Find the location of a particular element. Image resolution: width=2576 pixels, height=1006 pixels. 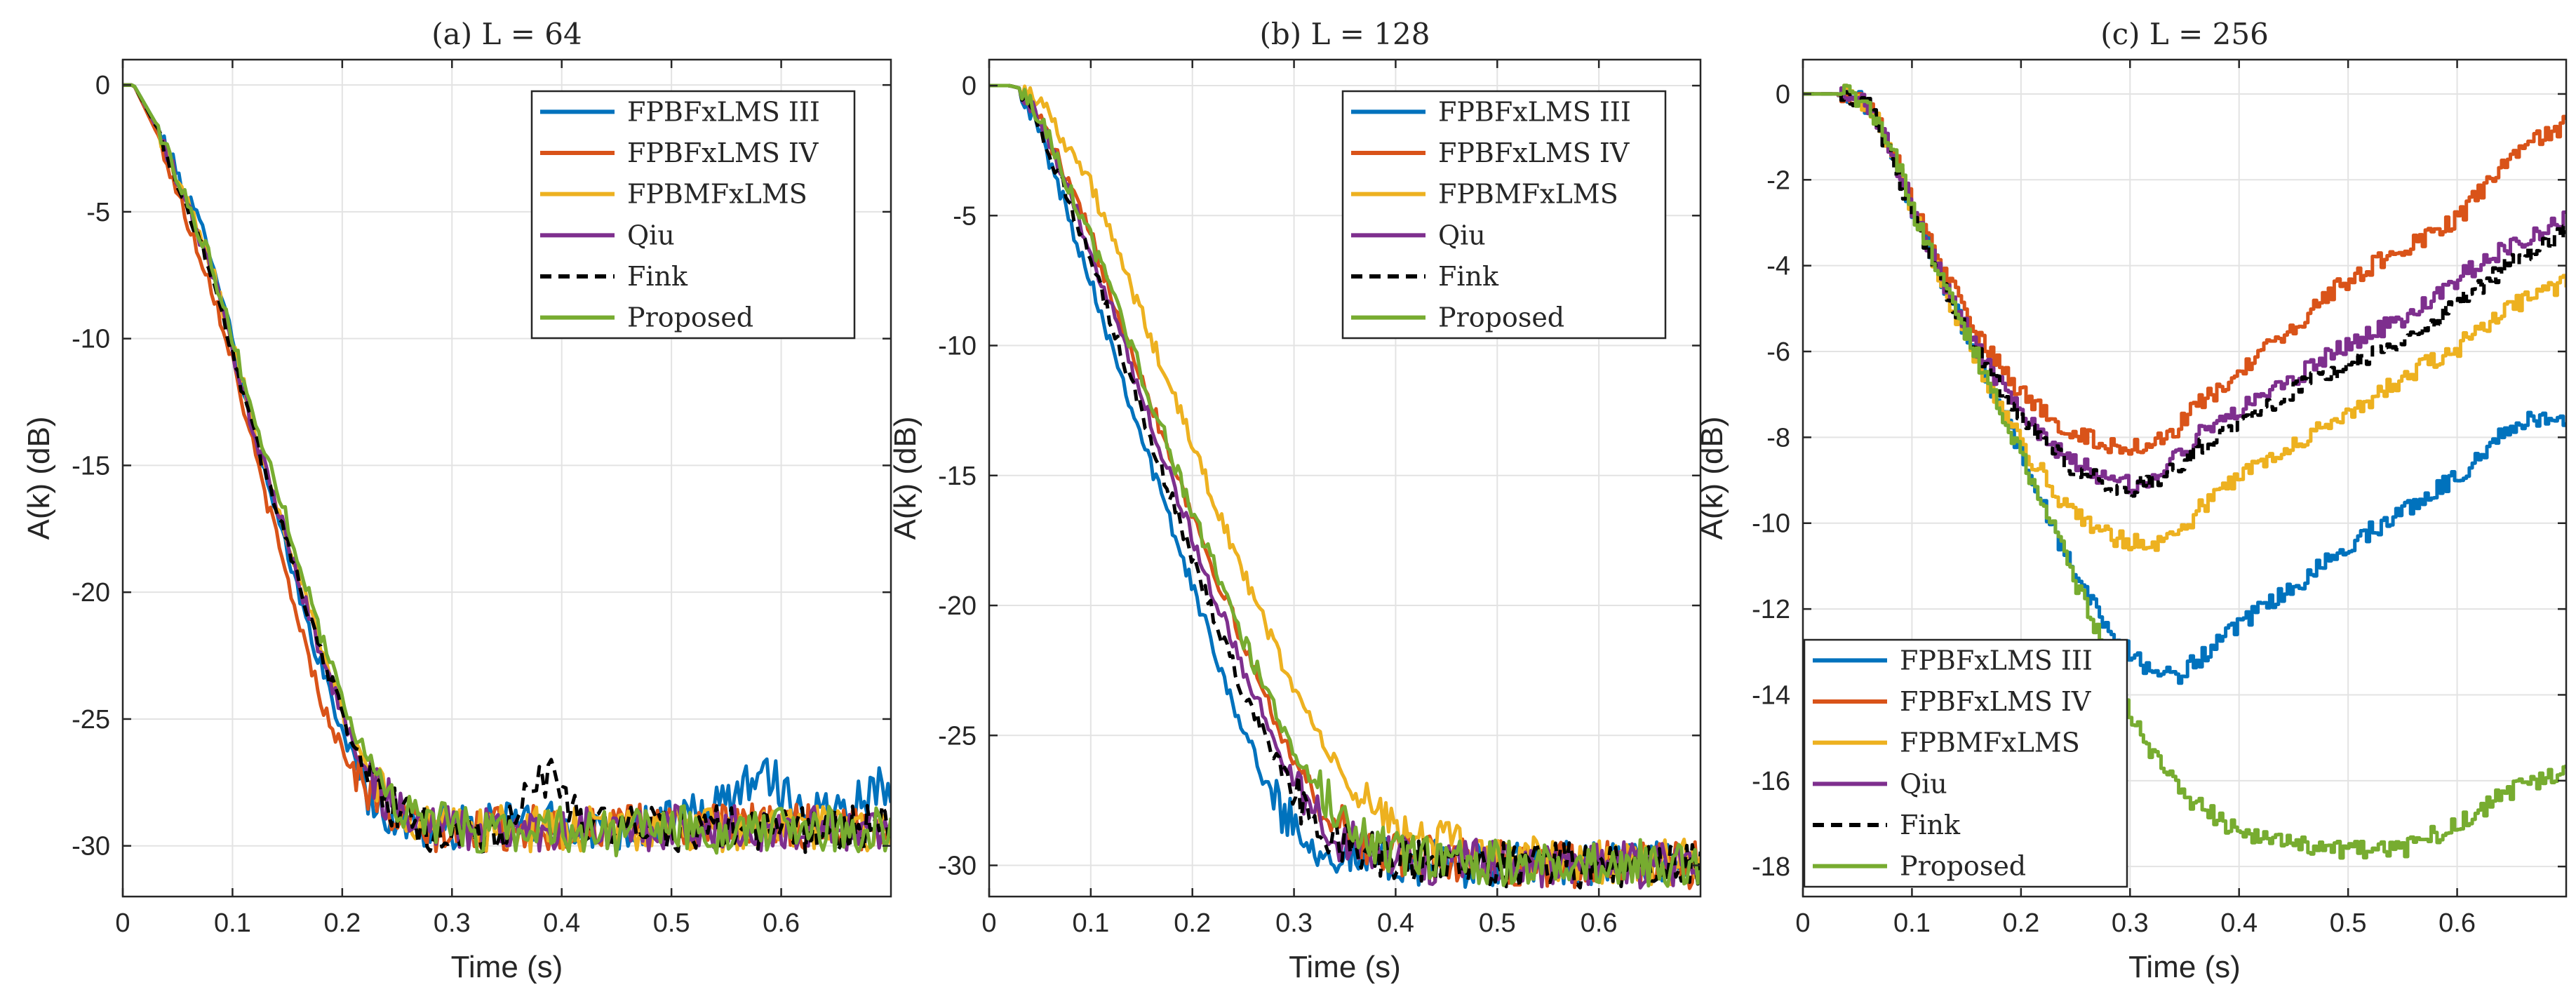

series-line-qiu is located at coordinates (2185, 290).